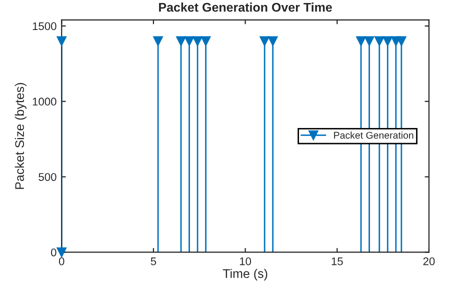 The width and height of the screenshot is (474, 285). I want to click on x-axis-title: Time (s), so click(245, 274).